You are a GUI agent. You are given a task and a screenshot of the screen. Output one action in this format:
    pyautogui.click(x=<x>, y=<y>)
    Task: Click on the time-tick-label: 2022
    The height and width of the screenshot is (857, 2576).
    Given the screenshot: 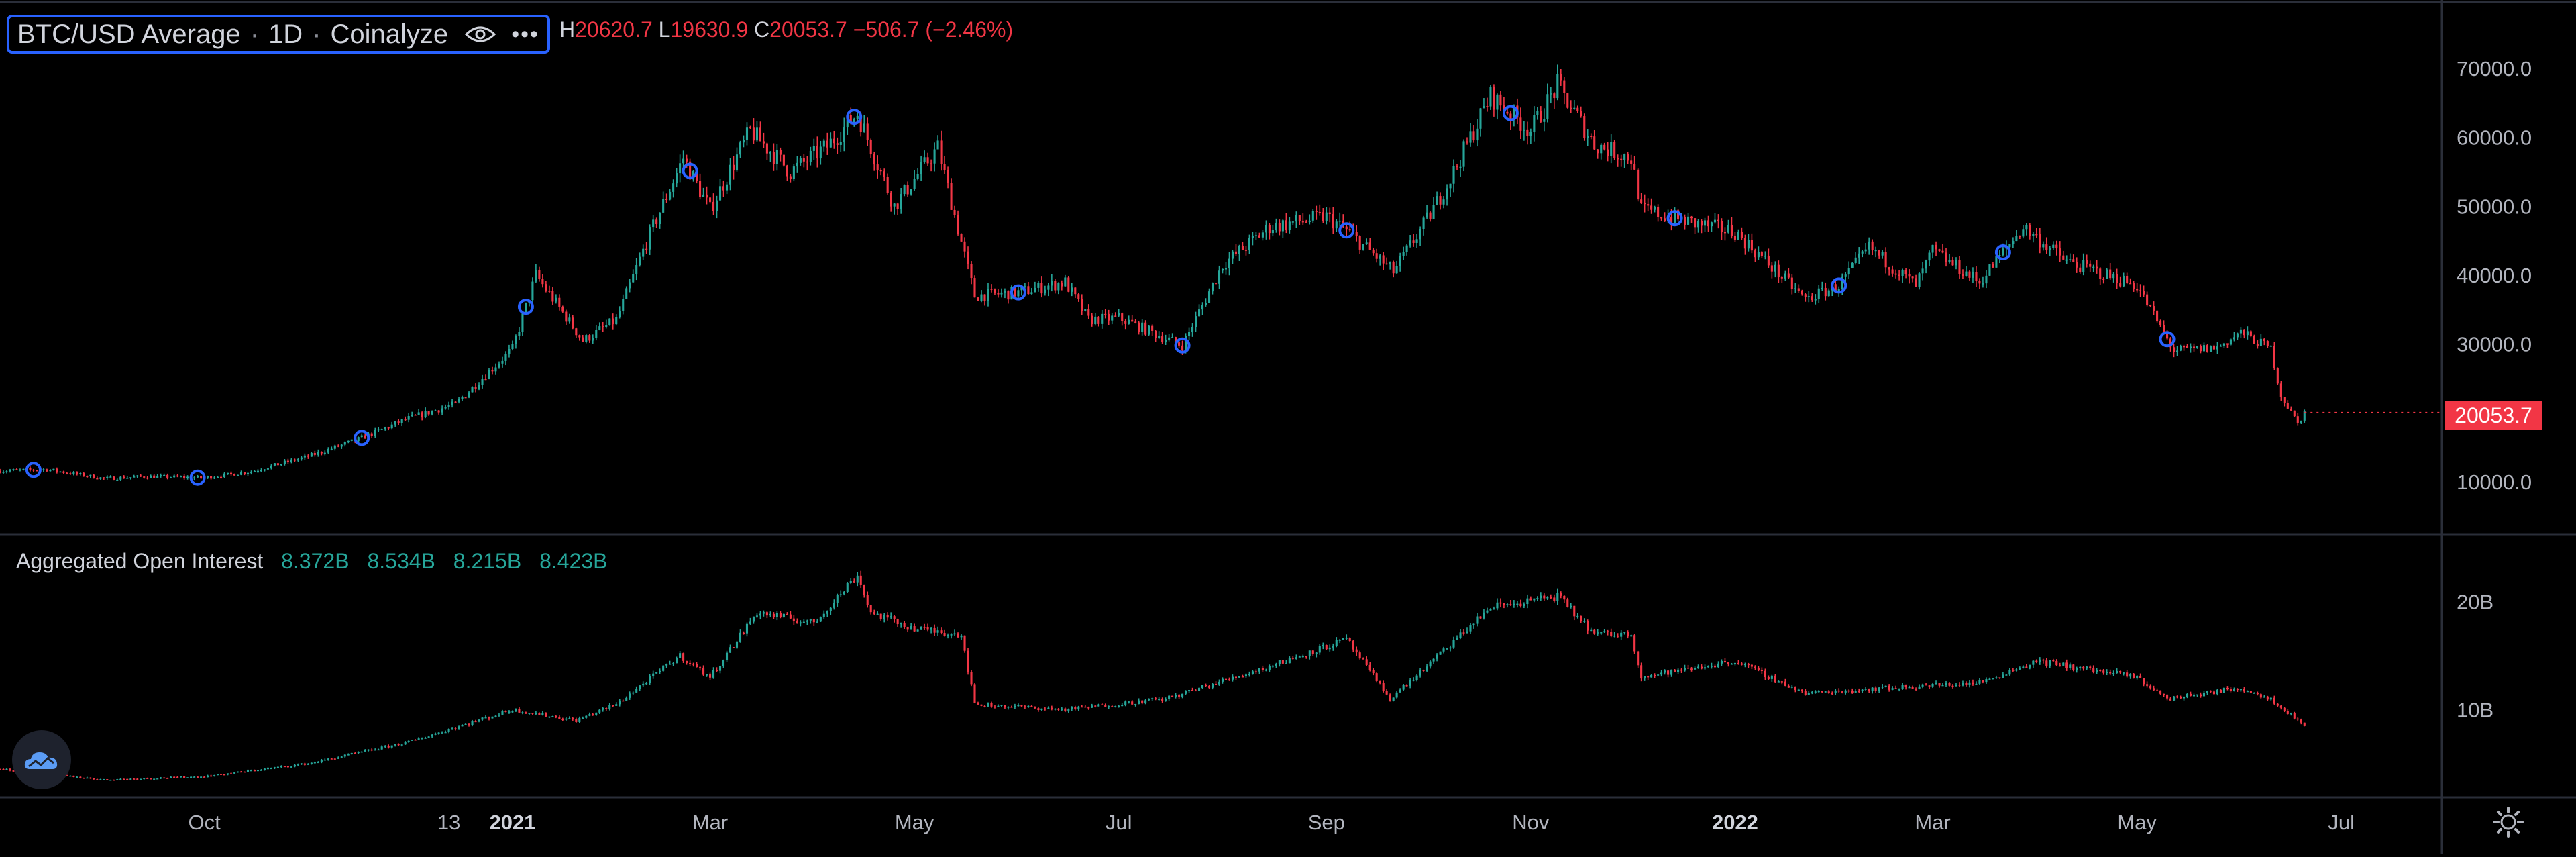 What is the action you would take?
    pyautogui.click(x=1735, y=822)
    